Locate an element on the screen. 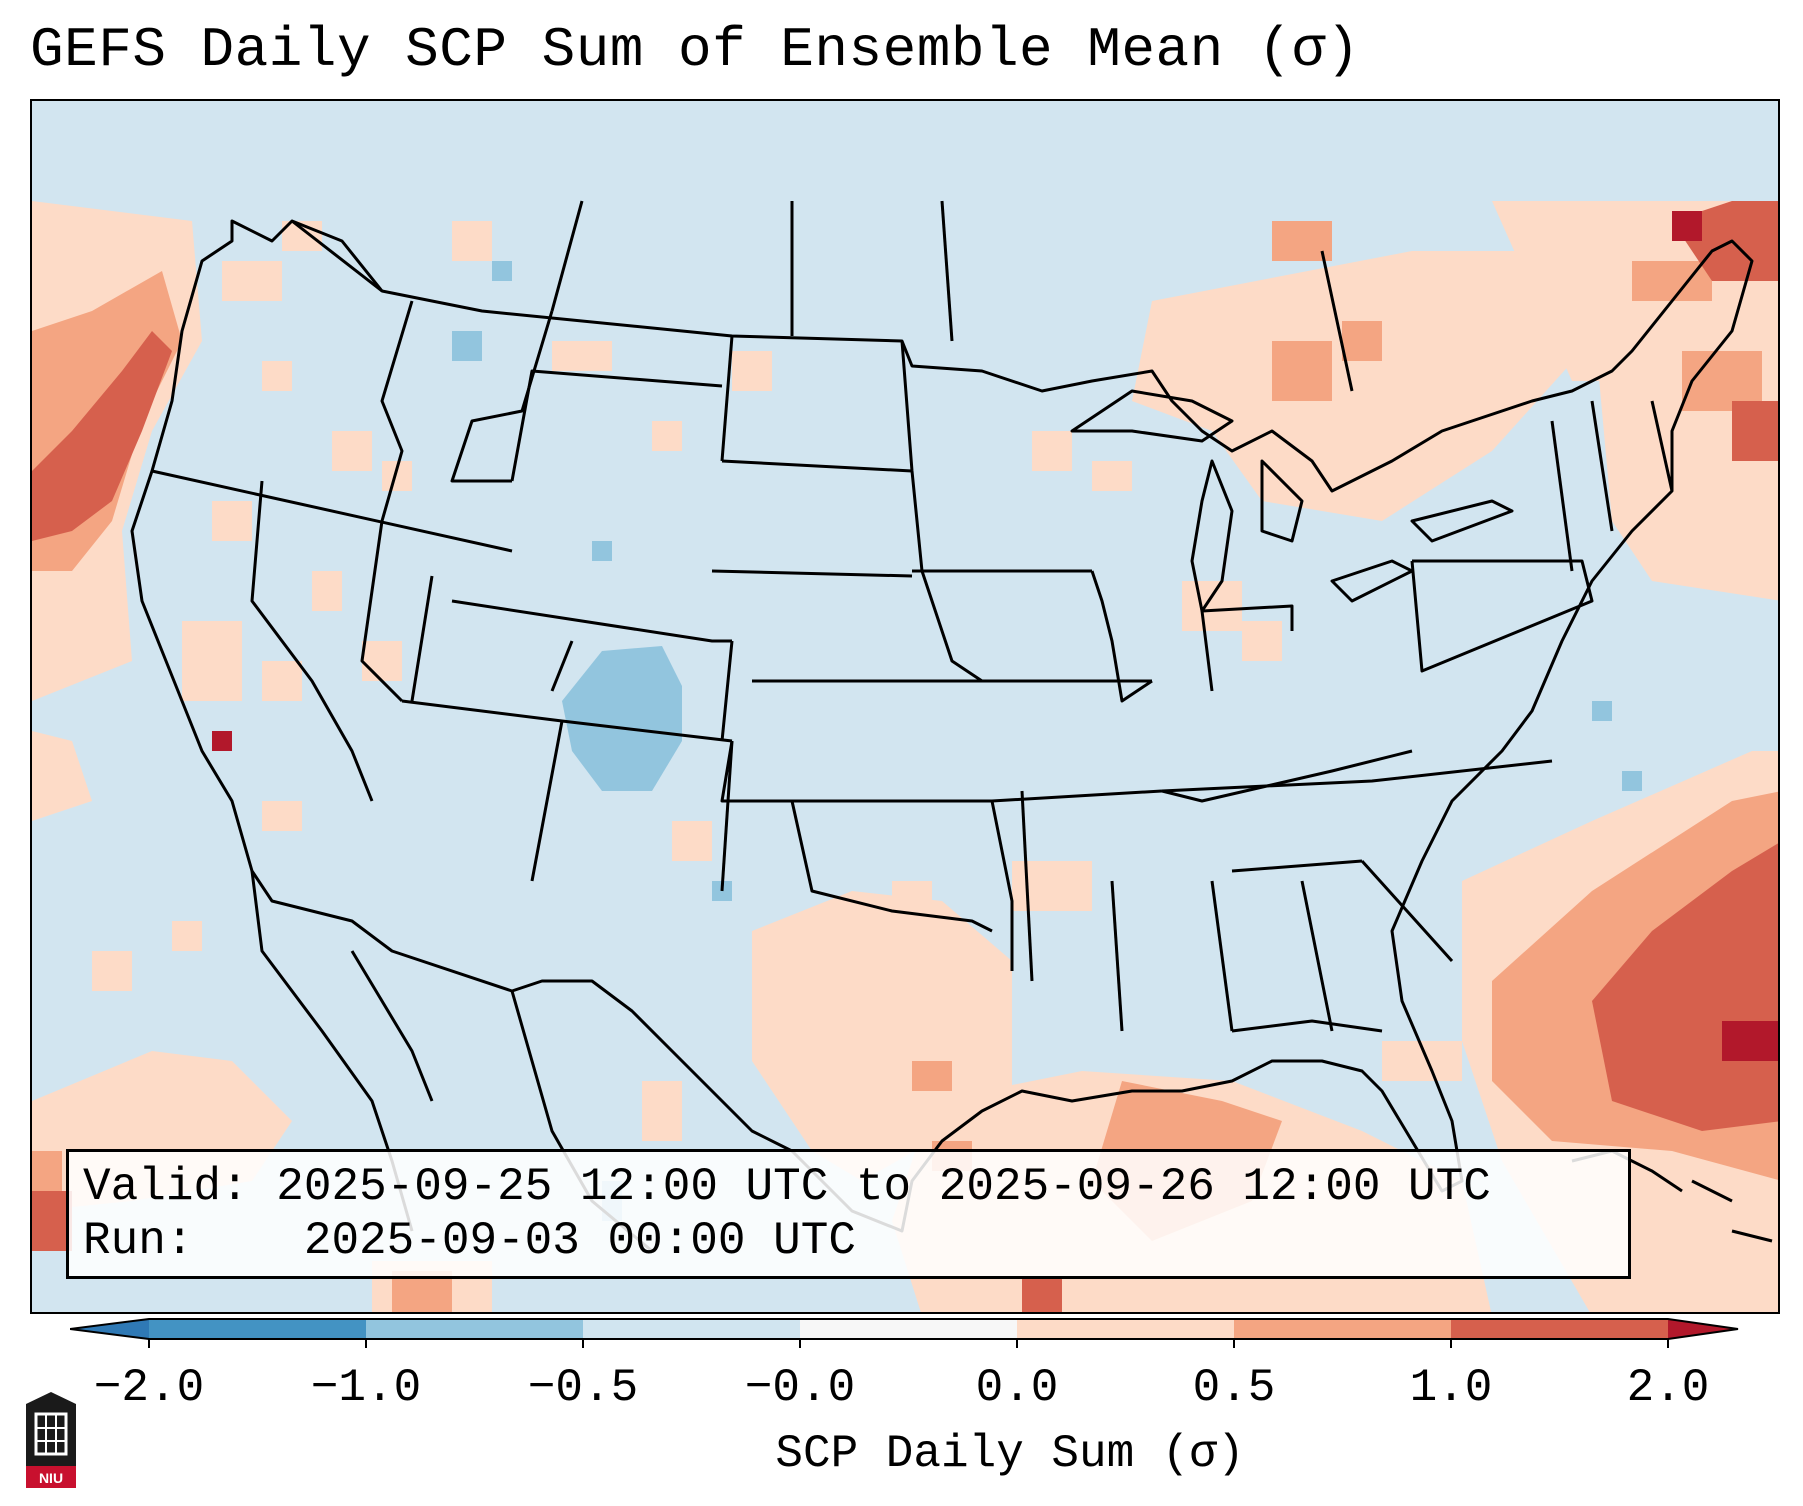 Image resolution: width=1803 pixels, height=1506 pixels. colorbar-tick-label: 0.5 is located at coordinates (1234, 1388).